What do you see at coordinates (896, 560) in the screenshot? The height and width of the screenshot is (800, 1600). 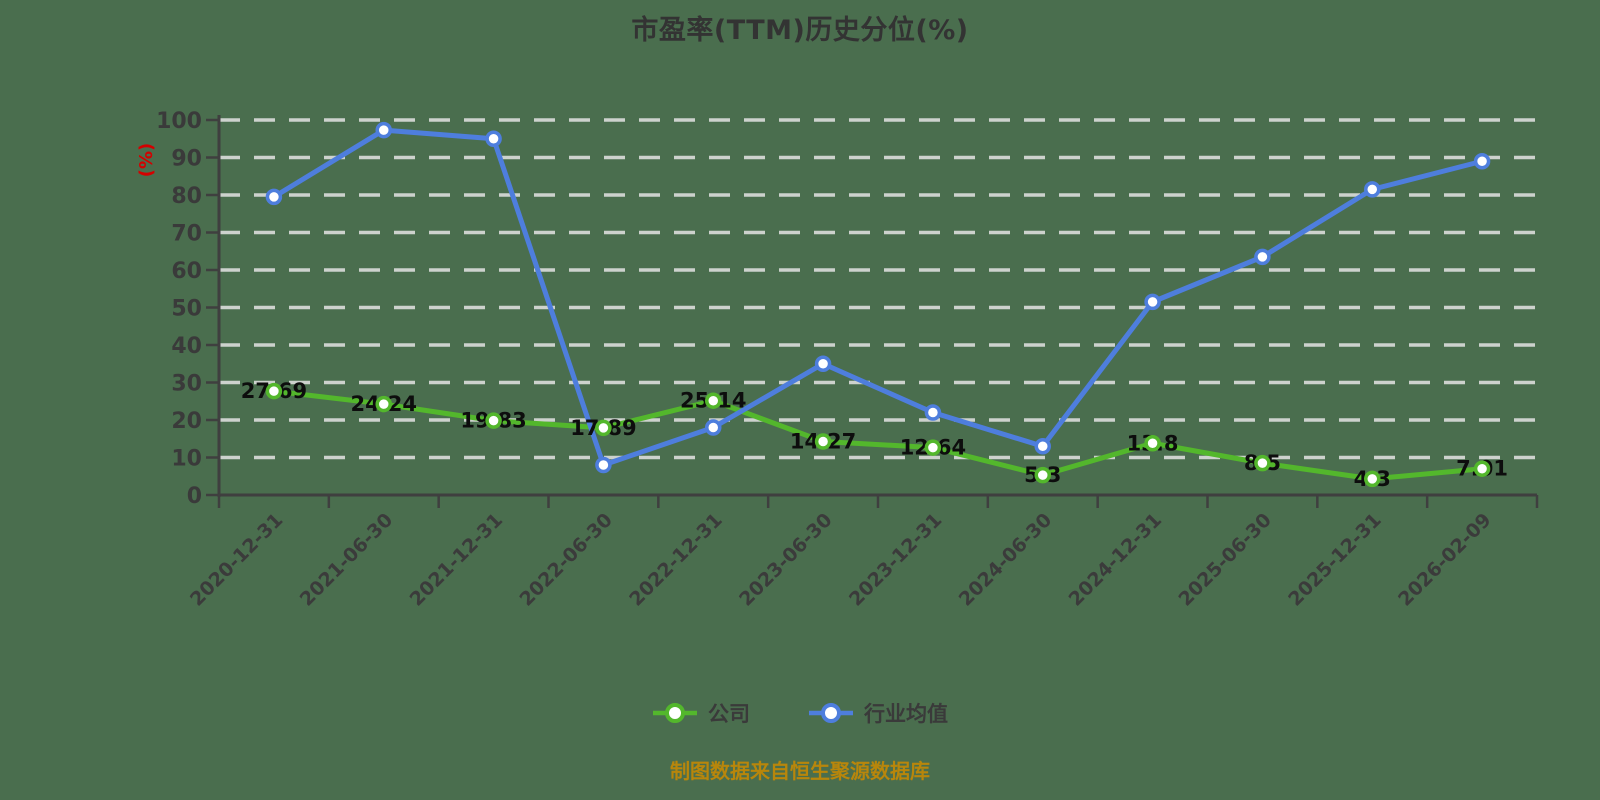 I see `x-axis-tick-label: 2023-12-31` at bounding box center [896, 560].